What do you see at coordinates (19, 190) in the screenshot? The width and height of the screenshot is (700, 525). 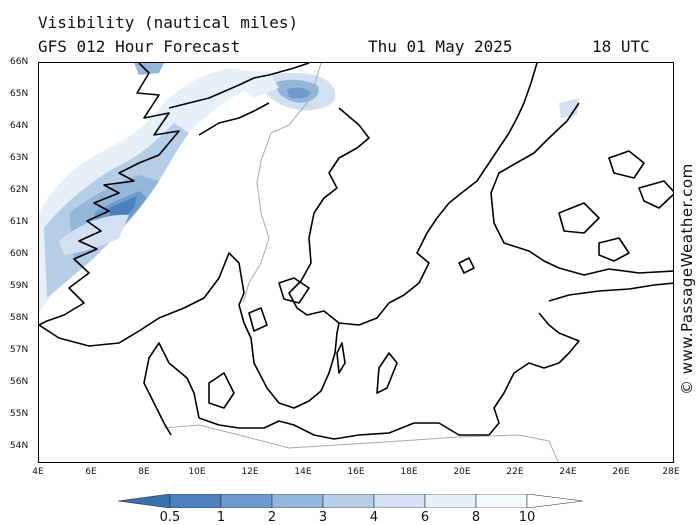 I see `lat-label: 62N` at bounding box center [19, 190].